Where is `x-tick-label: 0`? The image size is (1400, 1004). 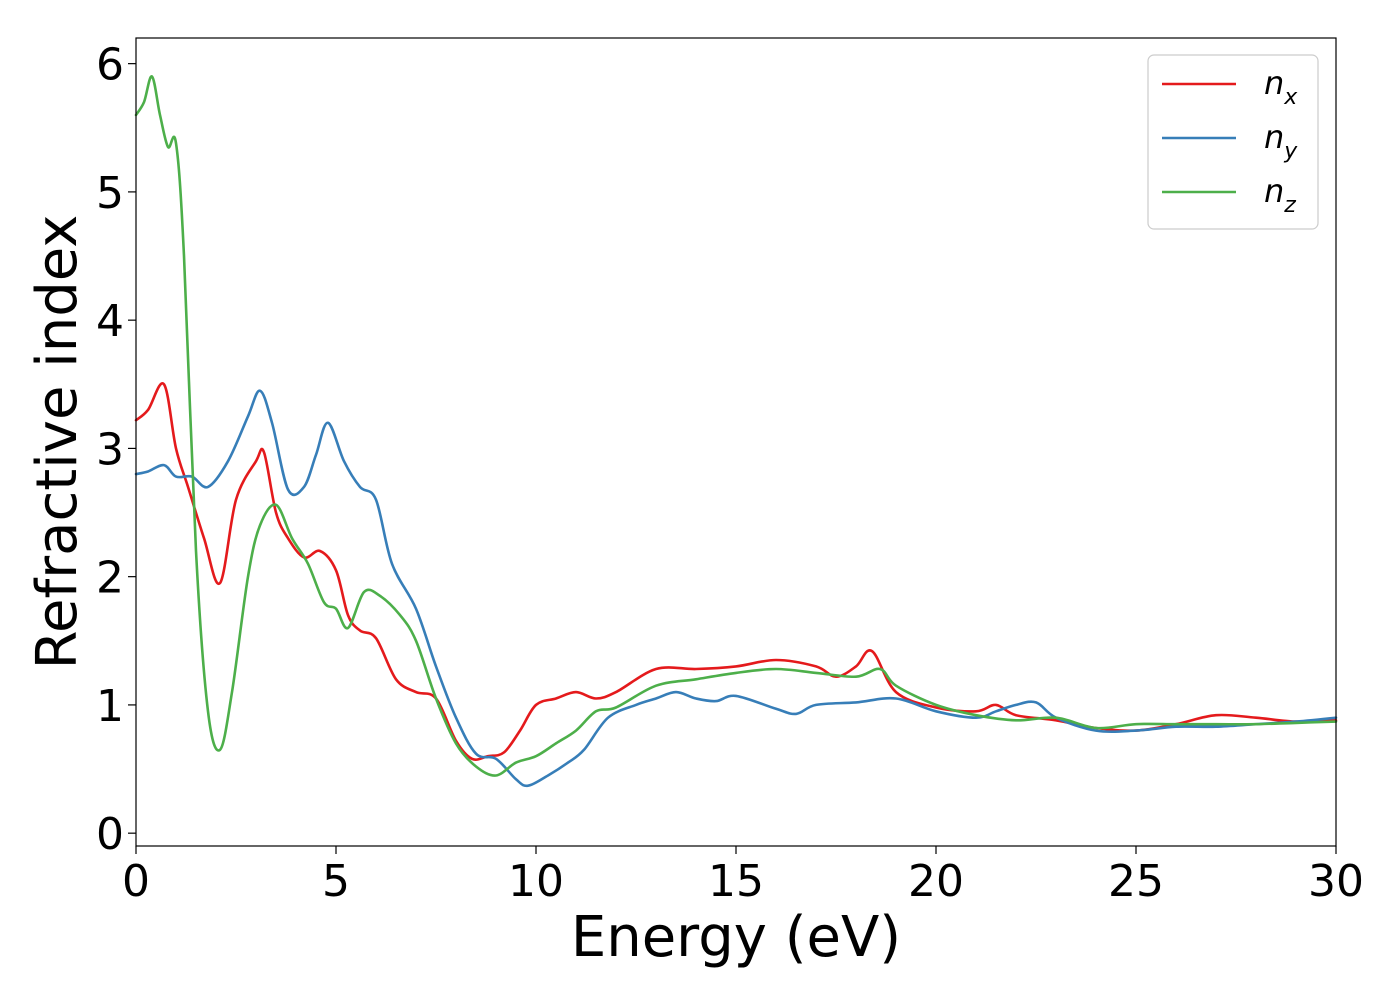
x-tick-label: 0 is located at coordinates (136, 881).